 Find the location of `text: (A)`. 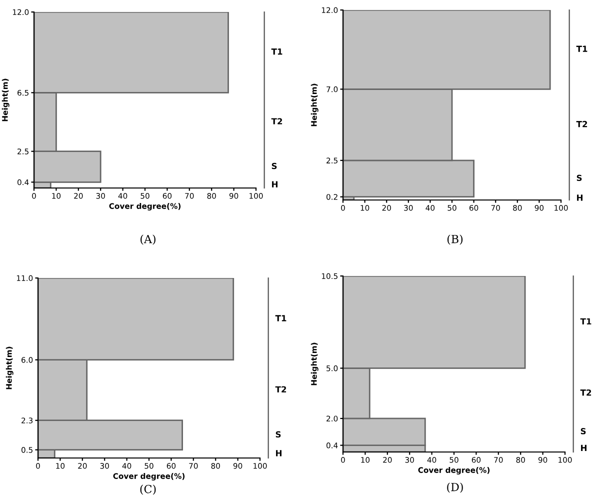

text: (A) is located at coordinates (148, 239).